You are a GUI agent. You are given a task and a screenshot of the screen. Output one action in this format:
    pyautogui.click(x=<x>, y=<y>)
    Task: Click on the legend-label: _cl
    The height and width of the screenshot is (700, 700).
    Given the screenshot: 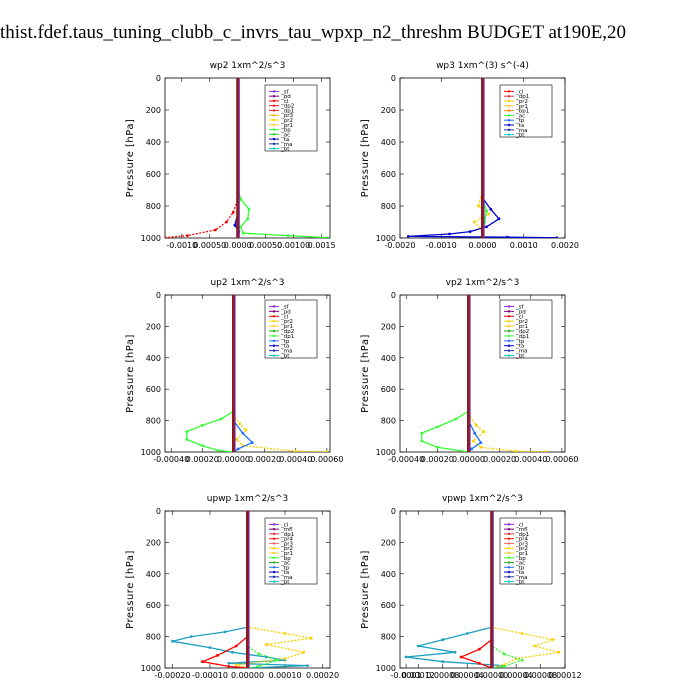 What is the action you would take?
    pyautogui.click(x=519, y=525)
    